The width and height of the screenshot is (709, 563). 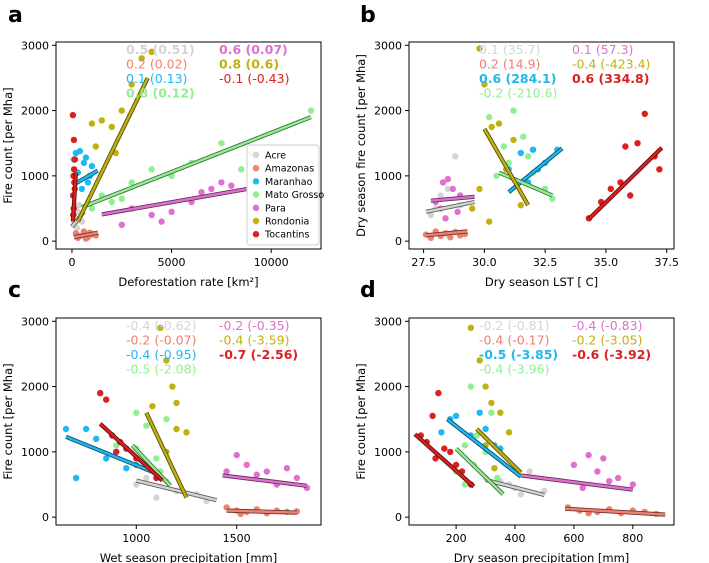 I want to click on y-tick-label: 1000, so click(x=35, y=452).